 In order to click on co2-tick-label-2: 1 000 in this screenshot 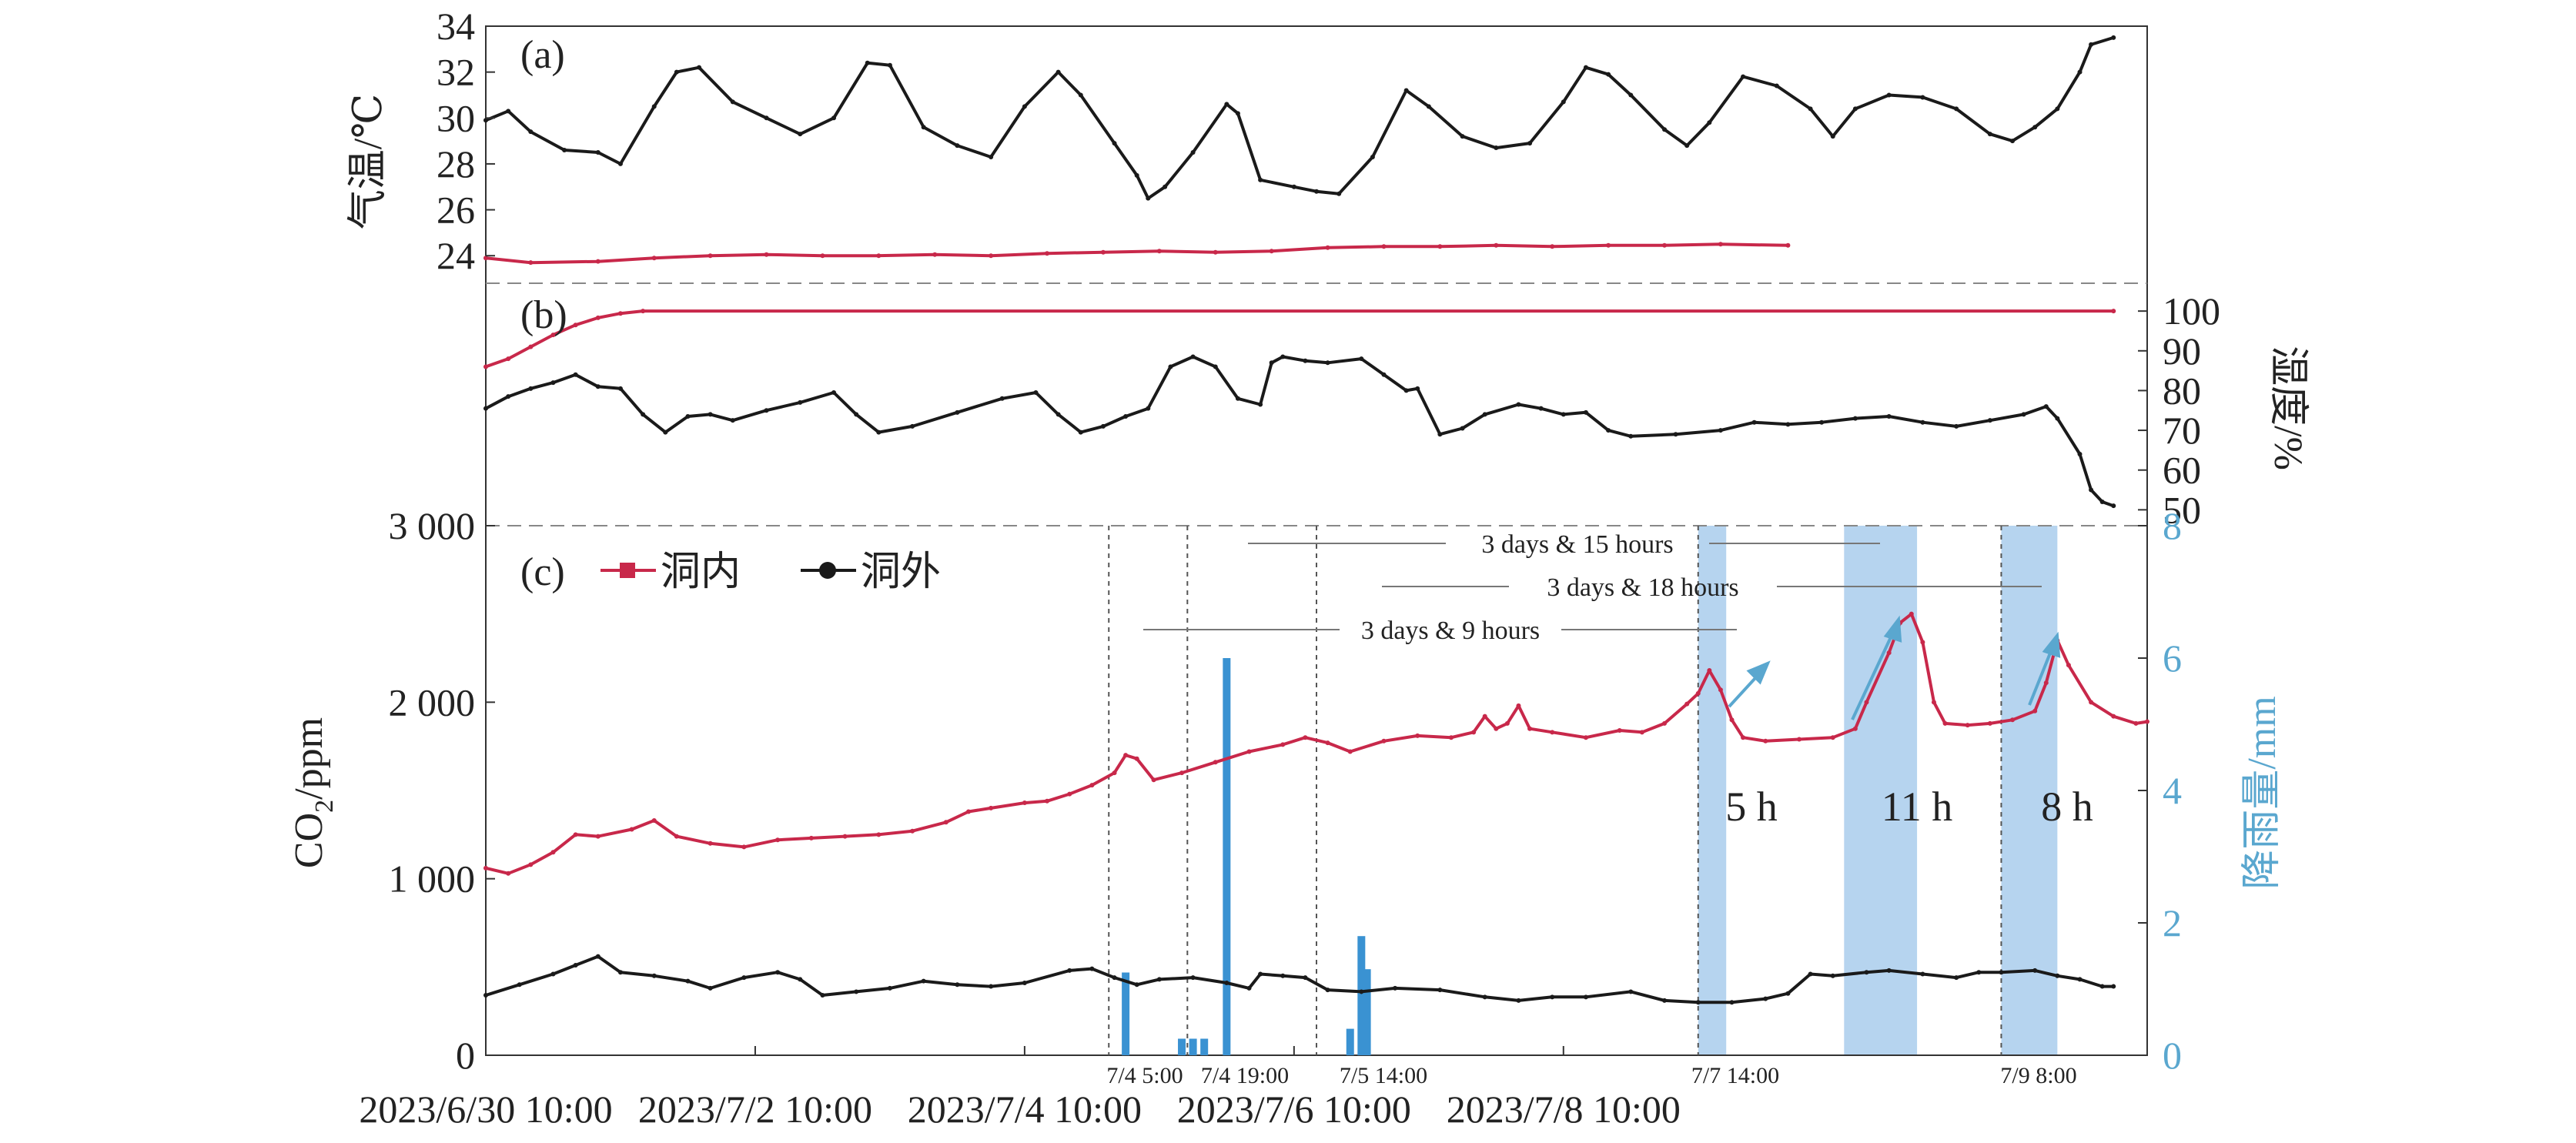, I will do `click(433, 879)`.